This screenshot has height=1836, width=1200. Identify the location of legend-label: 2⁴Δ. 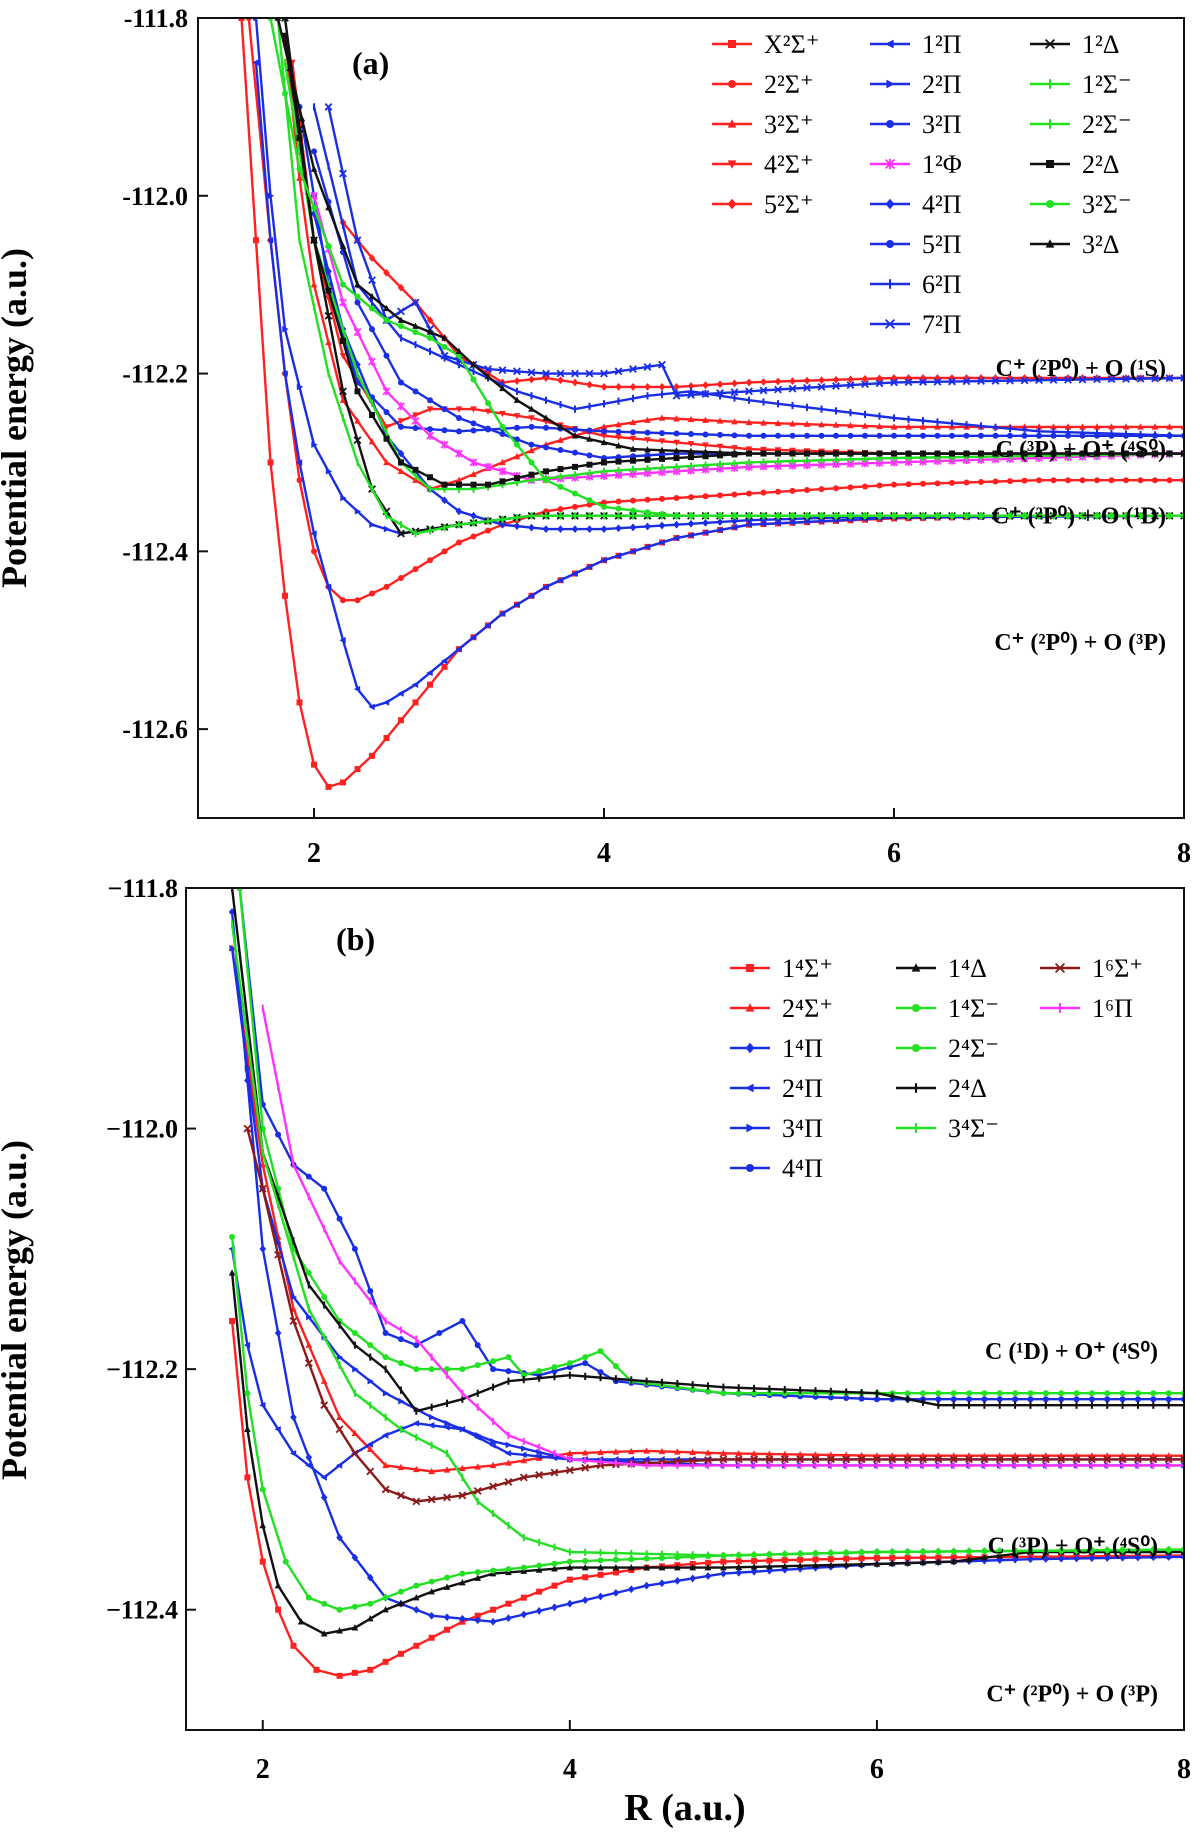
(967, 1088).